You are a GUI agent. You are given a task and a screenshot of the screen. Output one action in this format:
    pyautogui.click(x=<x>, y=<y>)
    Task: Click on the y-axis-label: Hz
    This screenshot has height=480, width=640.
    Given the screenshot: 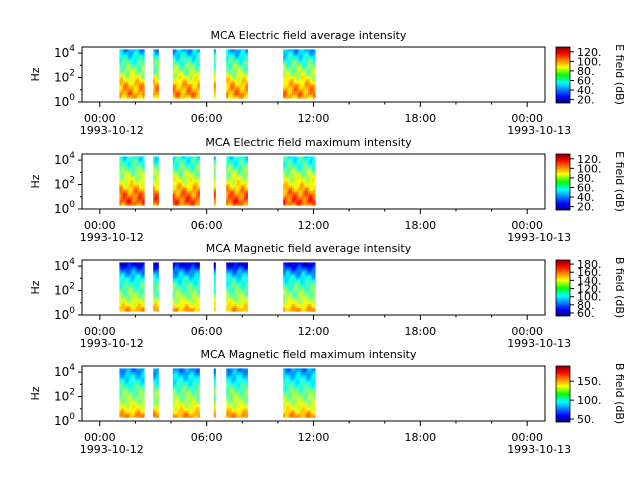 What is the action you would take?
    pyautogui.click(x=35, y=181)
    